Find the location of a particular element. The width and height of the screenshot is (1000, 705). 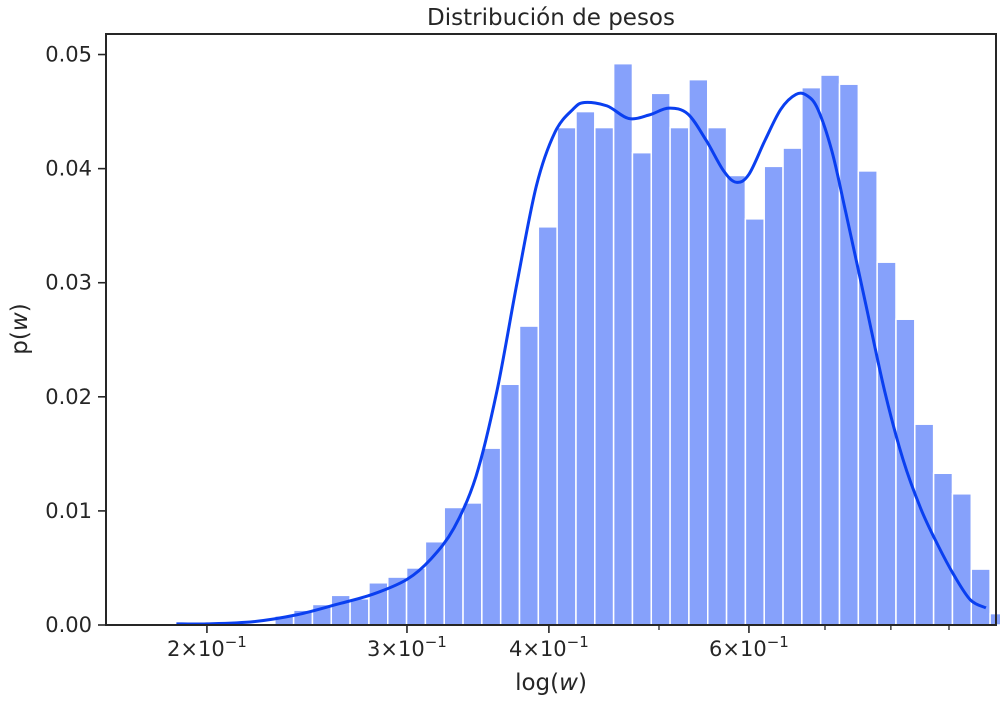

y-axis-title-function: p( is located at coordinates (20, 343).